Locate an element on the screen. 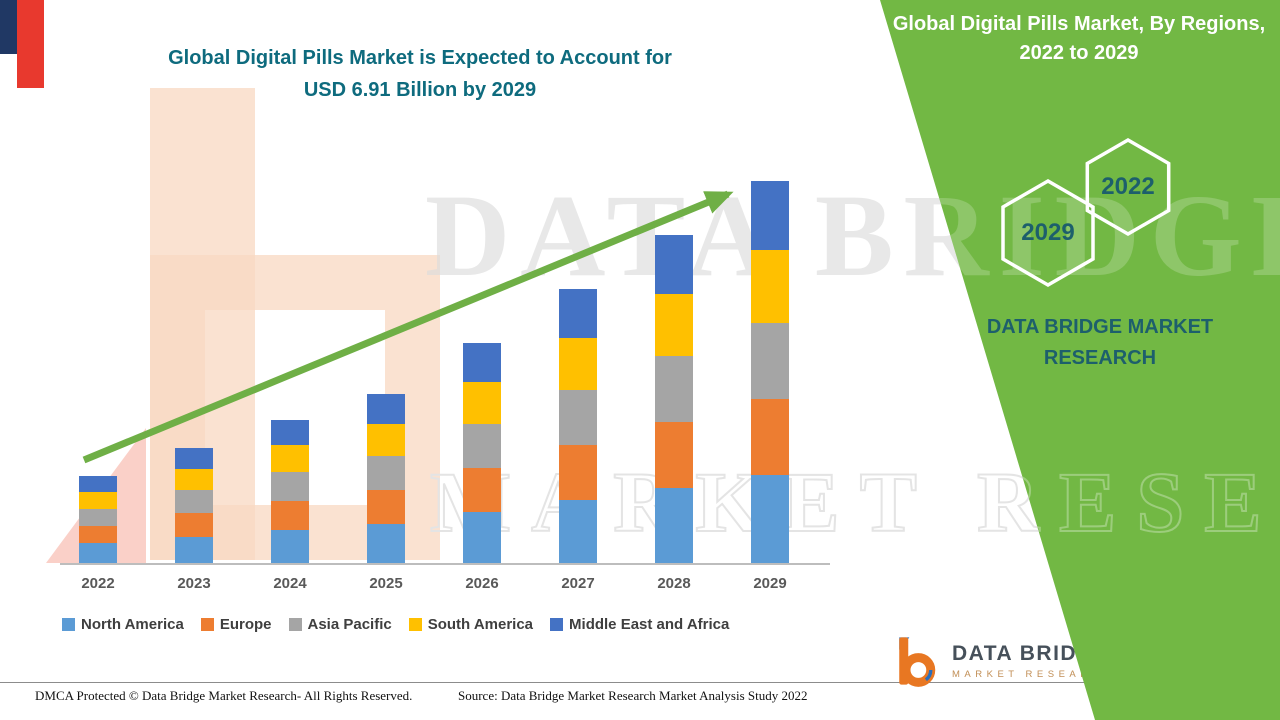  databridge-logo-text: DATA BRIDGE MARKET RESEARCH is located at coordinates (1033, 661).